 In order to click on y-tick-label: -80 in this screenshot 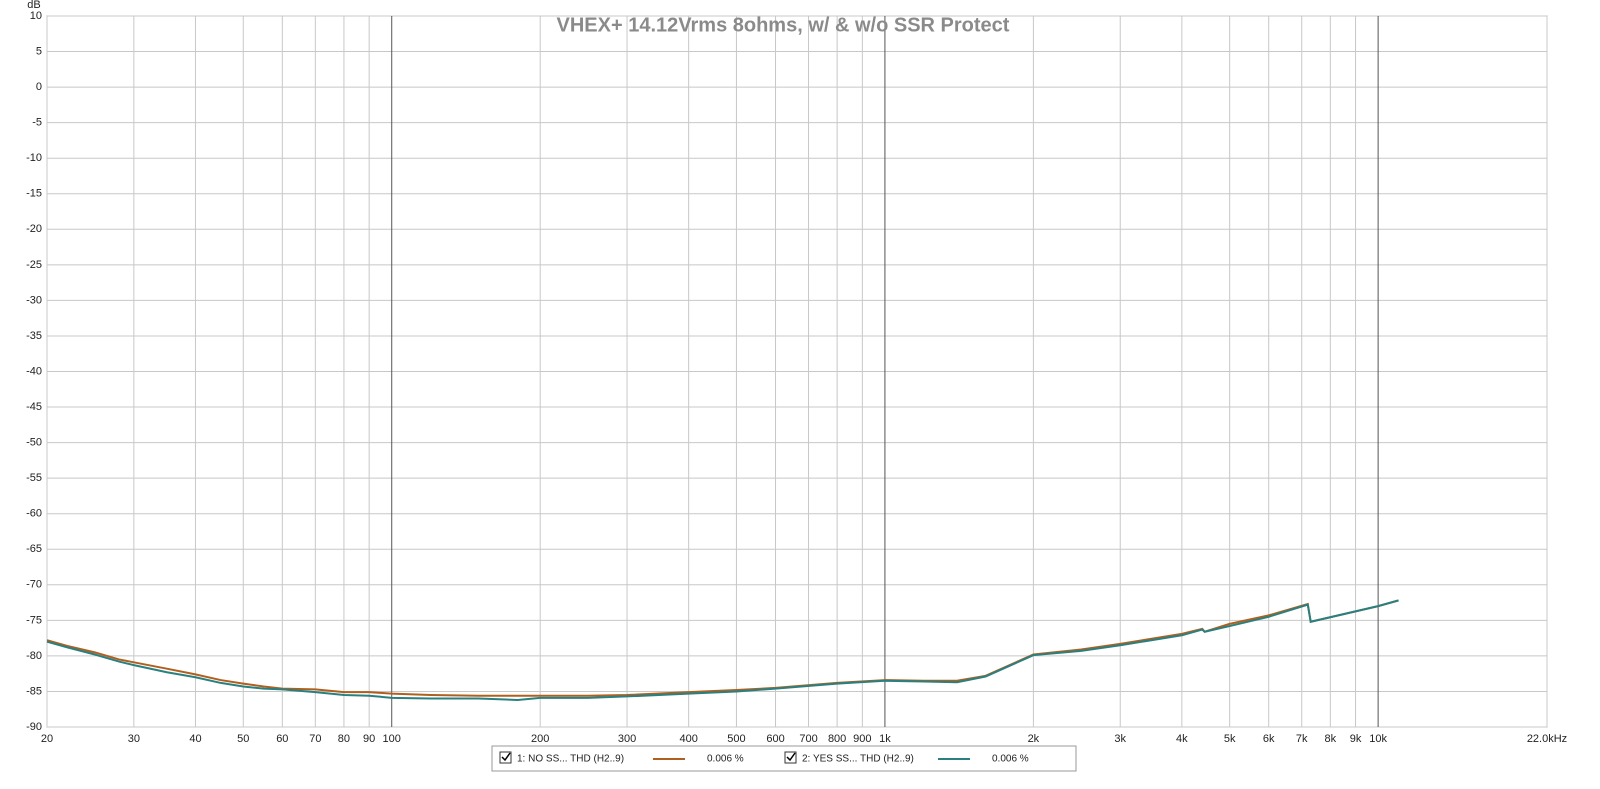, I will do `click(34, 656)`.